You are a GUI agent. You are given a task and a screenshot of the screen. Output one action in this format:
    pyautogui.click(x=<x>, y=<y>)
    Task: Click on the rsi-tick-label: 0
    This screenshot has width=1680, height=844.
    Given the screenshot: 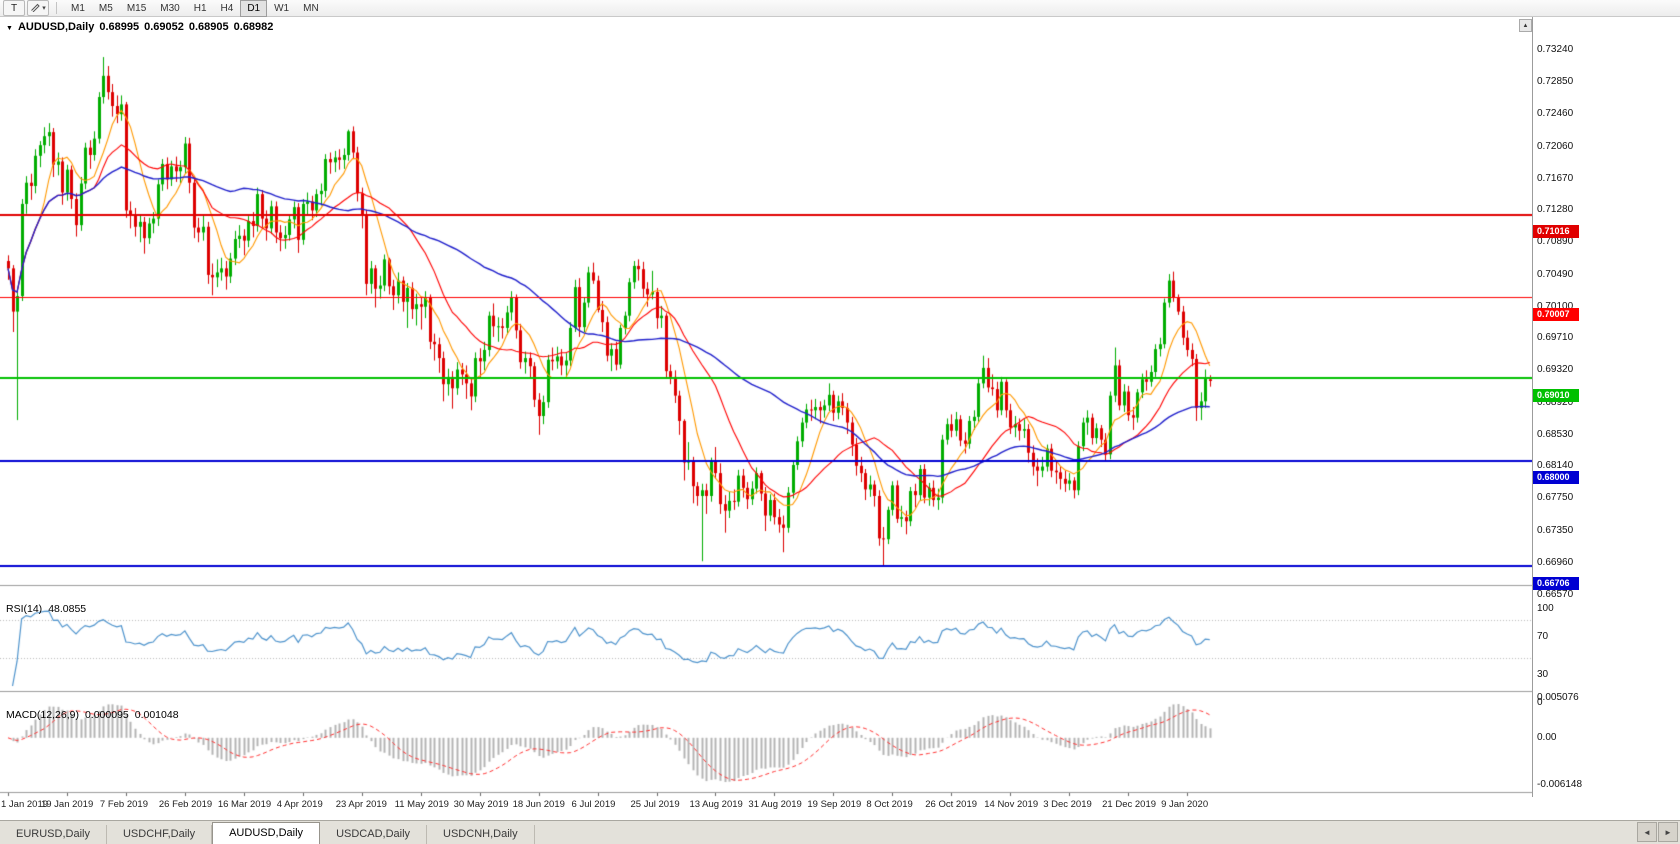 What is the action you would take?
    pyautogui.click(x=1540, y=702)
    